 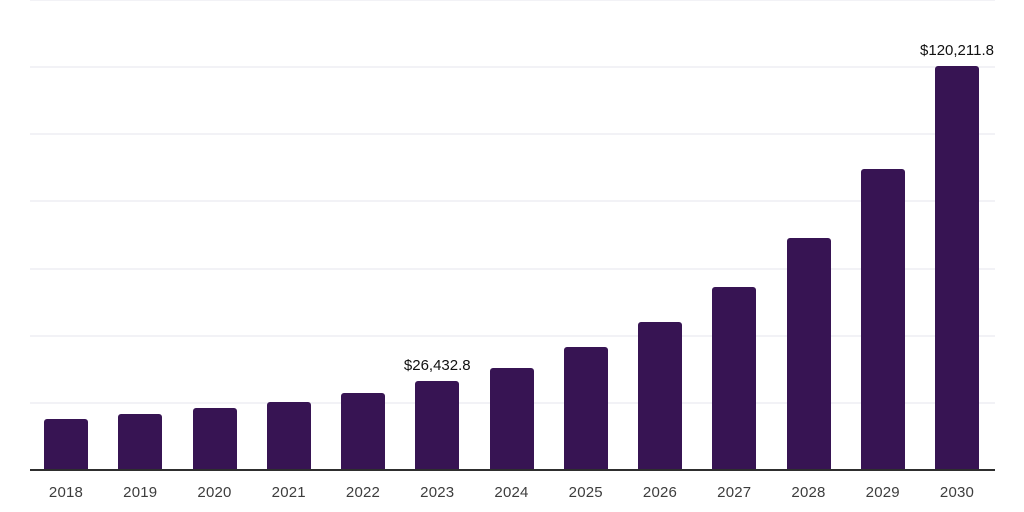 I want to click on x-axis-line, so click(x=512, y=470).